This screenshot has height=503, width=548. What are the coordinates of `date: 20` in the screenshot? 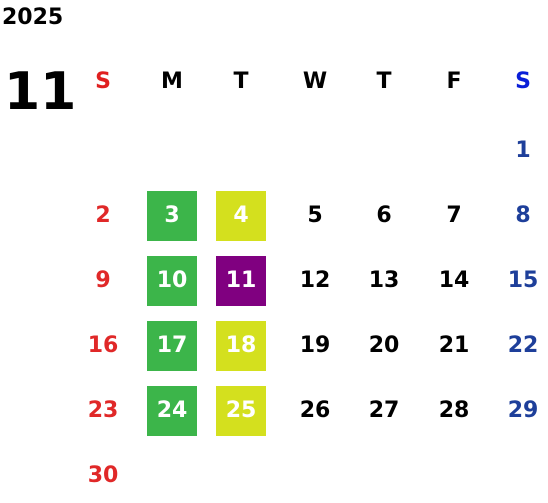 It's located at (384, 345).